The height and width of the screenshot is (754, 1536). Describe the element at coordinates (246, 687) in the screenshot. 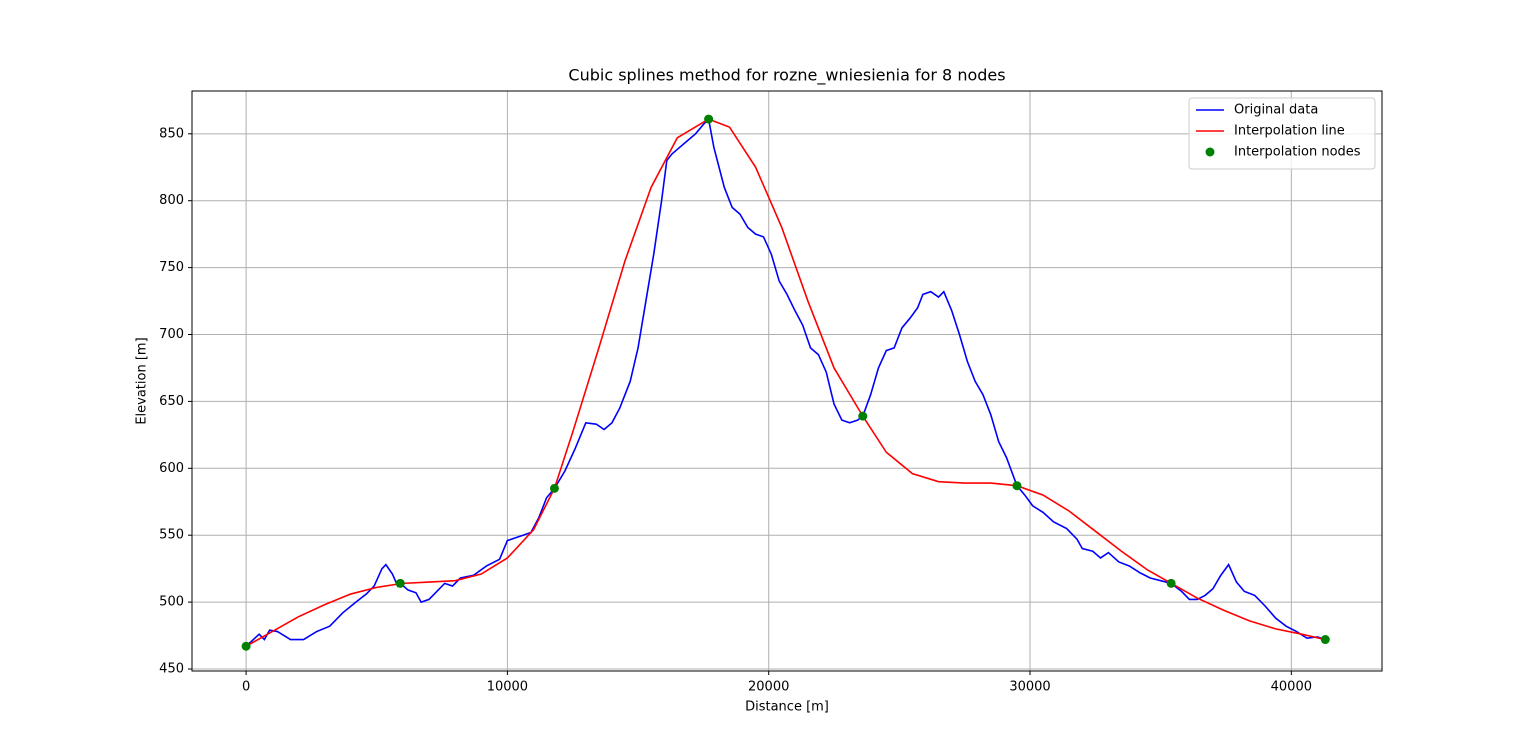

I see `x-tick-label: 0` at that location.